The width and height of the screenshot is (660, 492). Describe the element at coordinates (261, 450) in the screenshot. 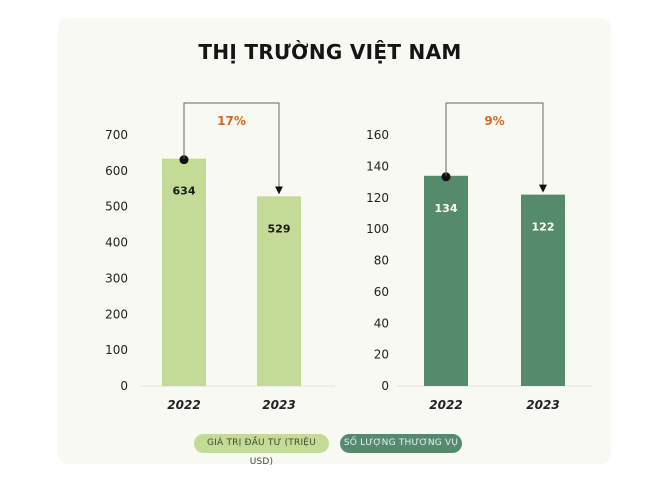

I see `legend-investment-value: GIÁ TRỊ ĐẦU TƯ (TRIỆU USD)` at that location.